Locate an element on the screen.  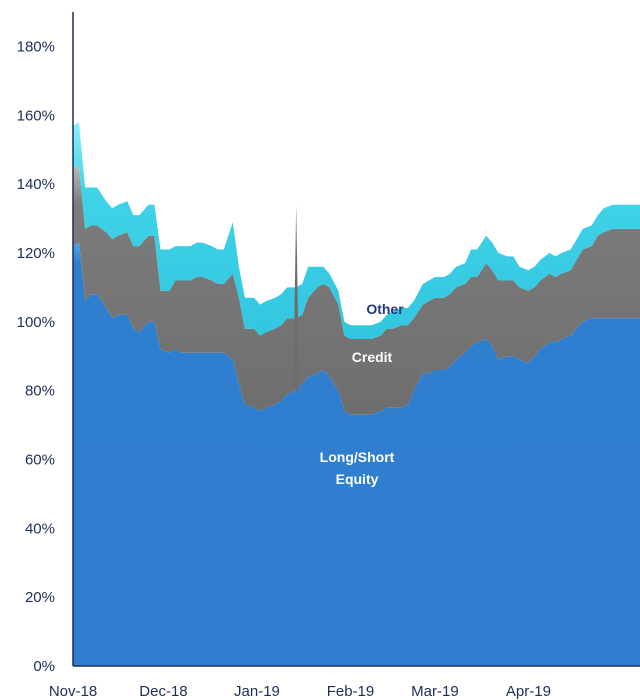
x-axis: Nov-18 Dec-18 Jan-19 Feb-19 Mar-19 Apr-19 is located at coordinates (344, 682).